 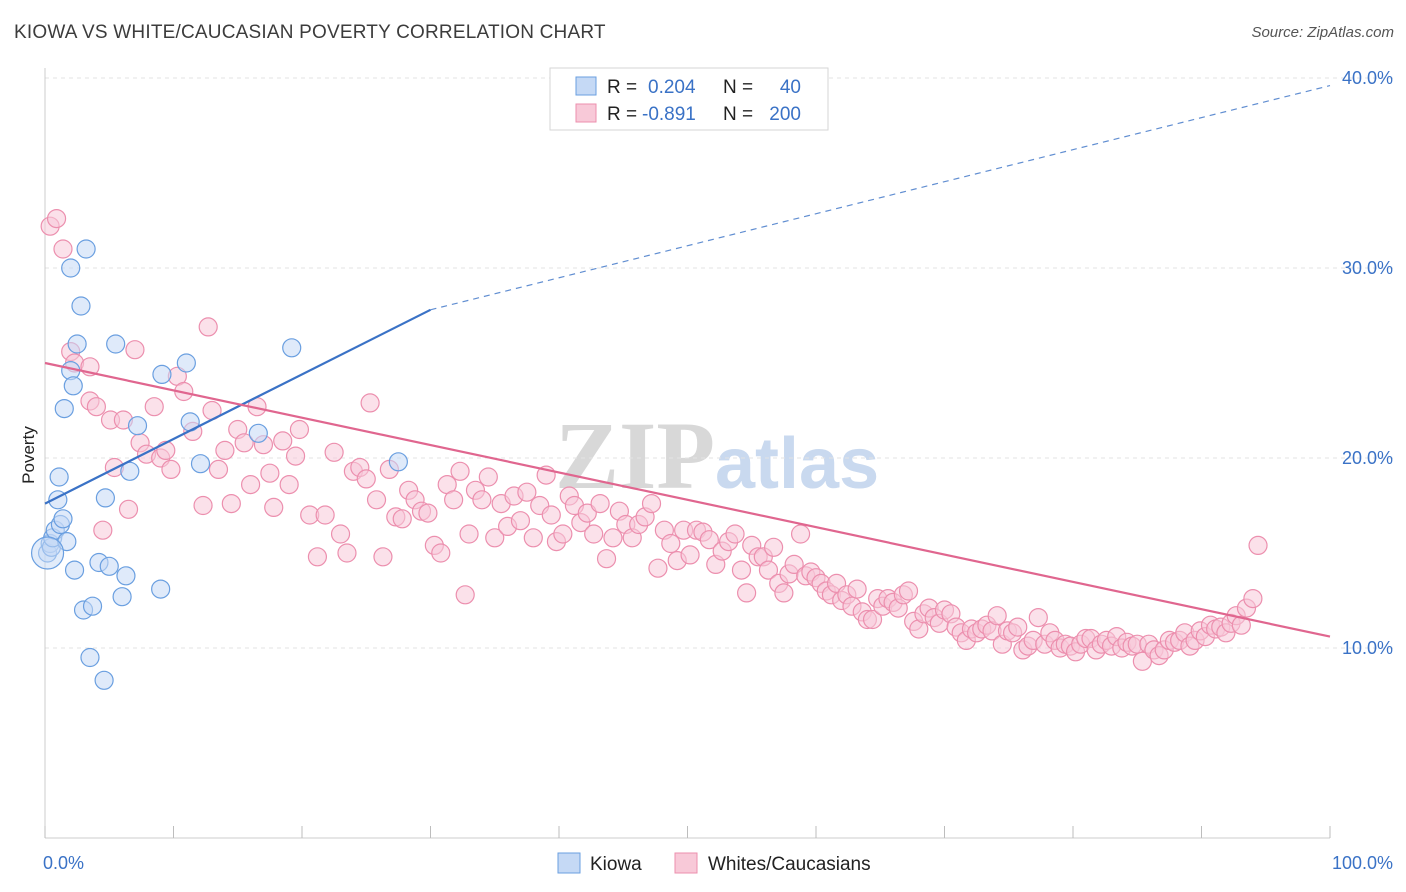 What do you see at coordinates (1362, 863) in the screenshot?
I see `x-tick-label-max: 100.0%` at bounding box center [1362, 863].